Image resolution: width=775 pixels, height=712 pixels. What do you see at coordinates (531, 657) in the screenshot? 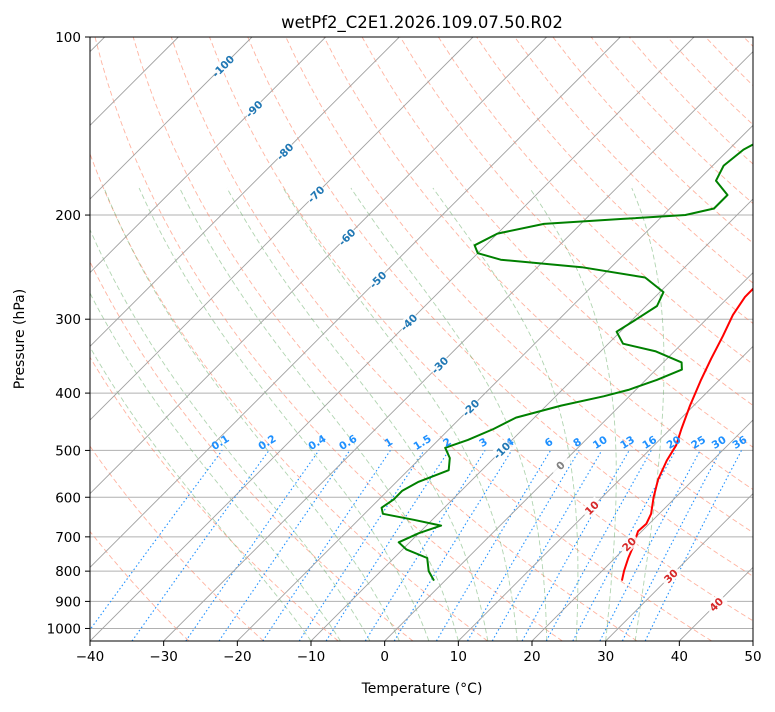
I see `x-tick-label: 20` at bounding box center [531, 657].